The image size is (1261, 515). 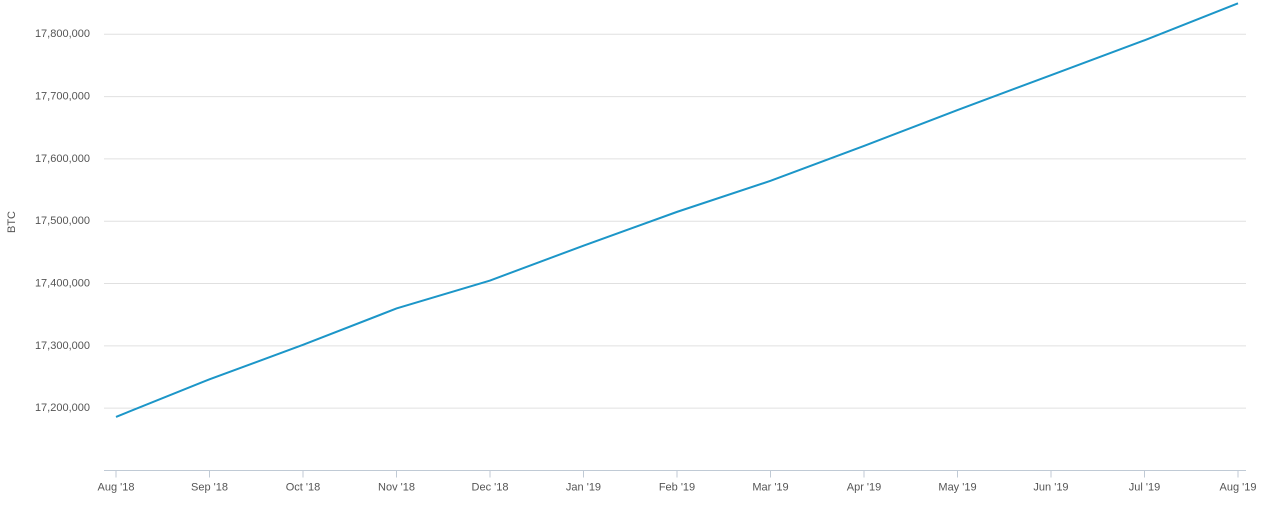 What do you see at coordinates (116, 487) in the screenshot?
I see `x-tick-label: Aug '18` at bounding box center [116, 487].